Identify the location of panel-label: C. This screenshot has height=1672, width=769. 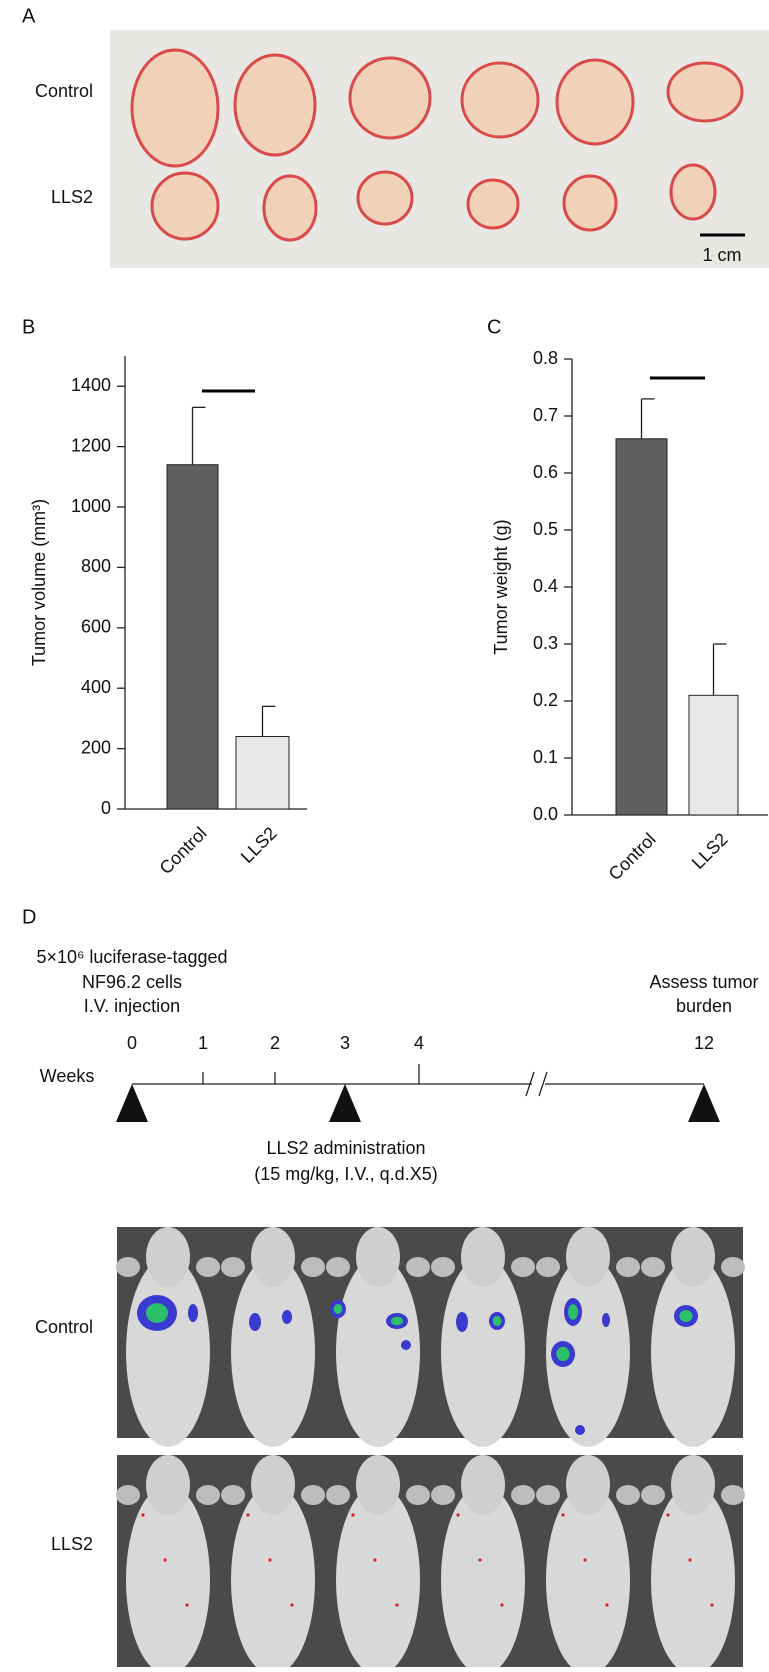
(494, 327).